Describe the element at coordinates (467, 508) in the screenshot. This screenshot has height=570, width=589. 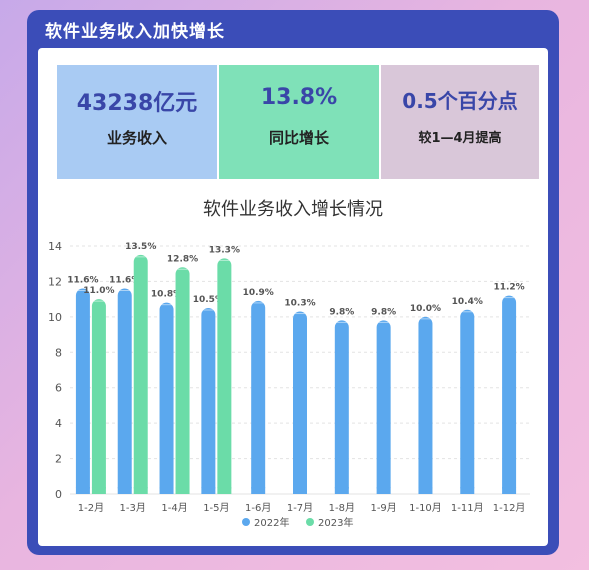
I see `x-tick-label: 1-11月` at that location.